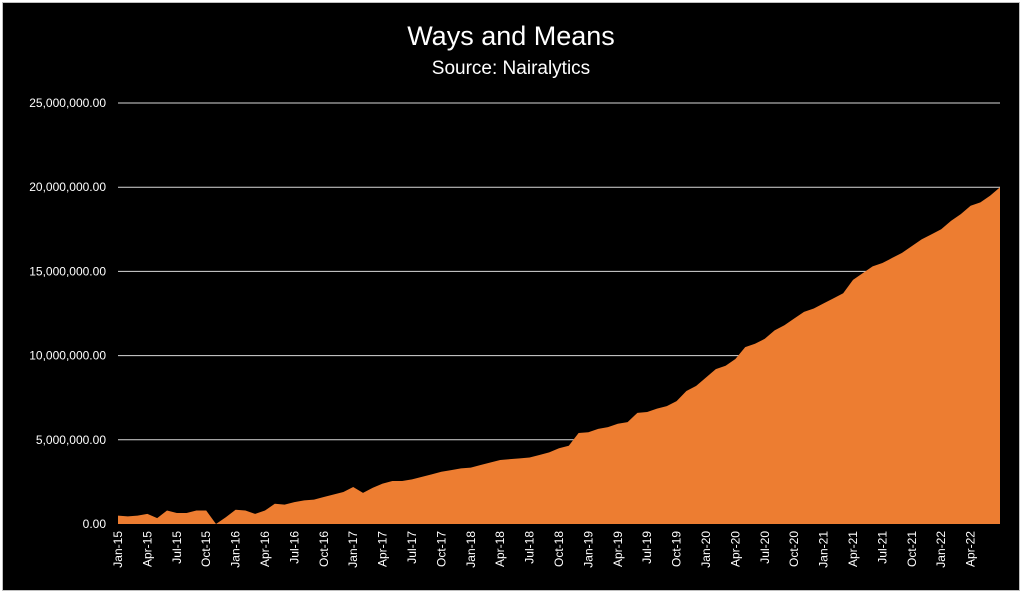  What do you see at coordinates (67, 187) in the screenshot?
I see `y-tick-label: 20,000,000.00` at bounding box center [67, 187].